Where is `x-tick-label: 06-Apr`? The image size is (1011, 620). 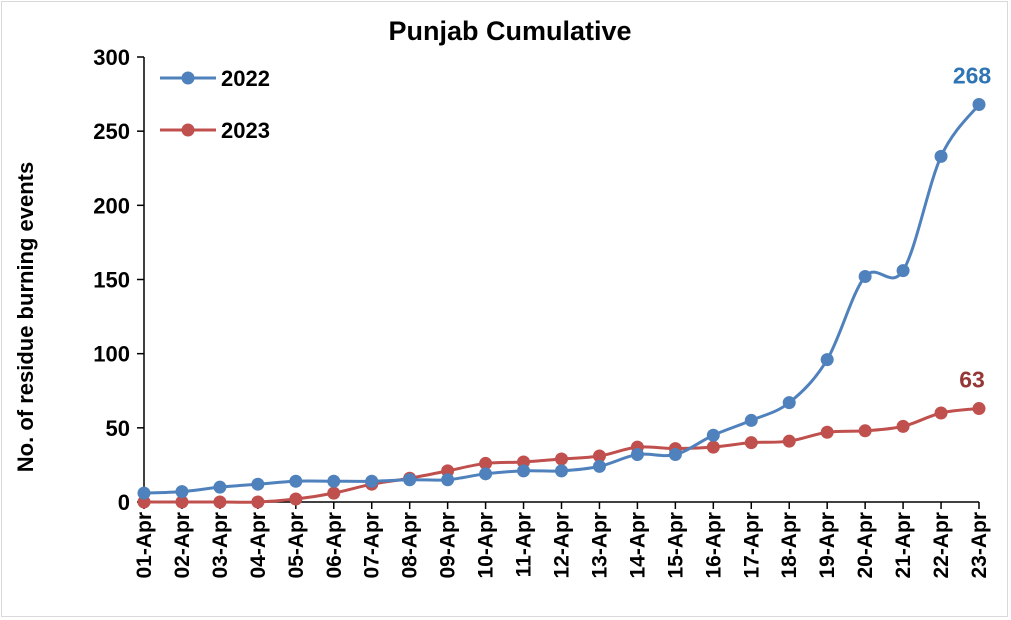 x-tick-label: 06-Apr is located at coordinates (334, 545).